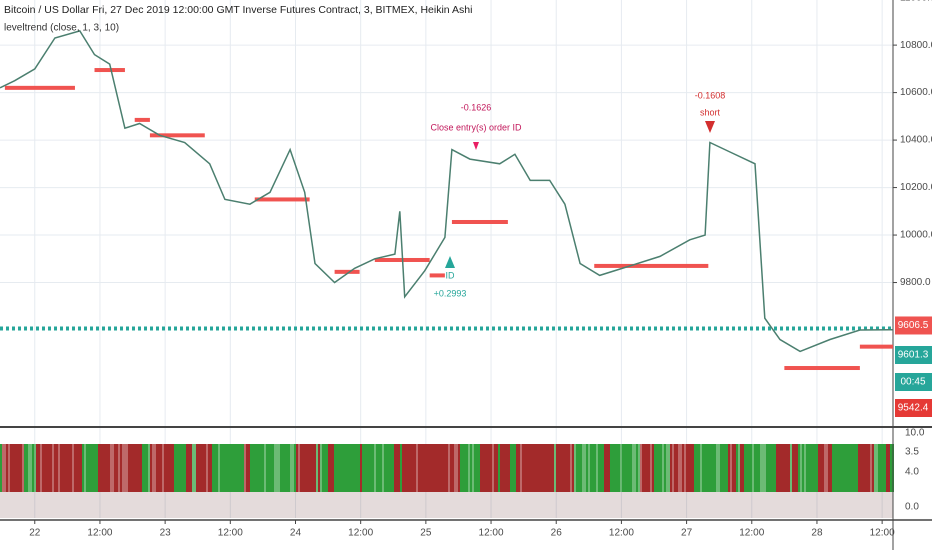  Describe the element at coordinates (39, 87) in the screenshot. I see `level-segment` at that location.